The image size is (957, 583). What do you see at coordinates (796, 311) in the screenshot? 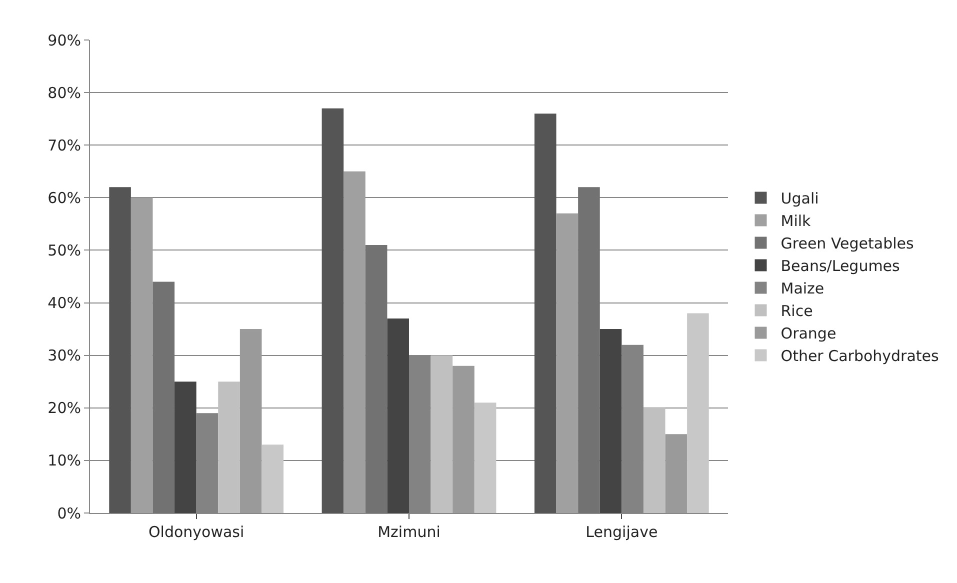
I see `legend-label: Rice` at bounding box center [796, 311].